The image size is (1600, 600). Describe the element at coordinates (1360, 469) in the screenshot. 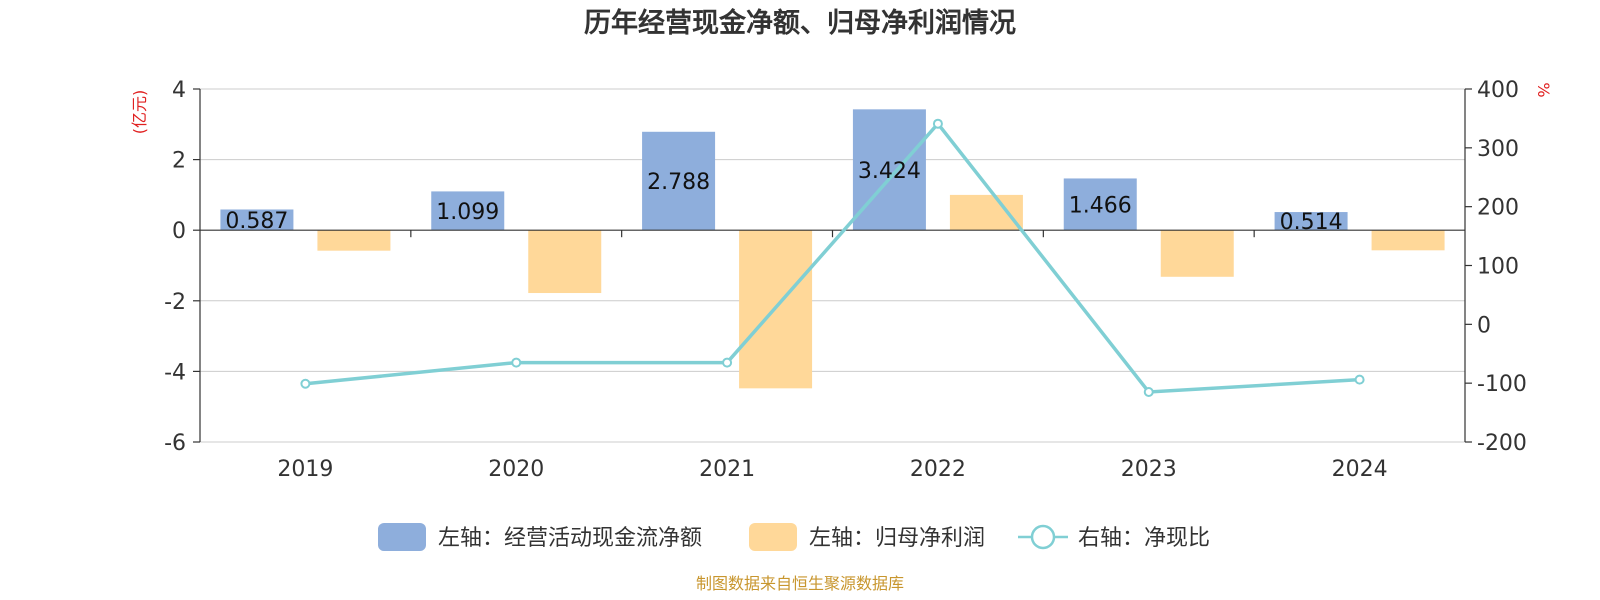

I see `x-tick-label: 2024` at that location.